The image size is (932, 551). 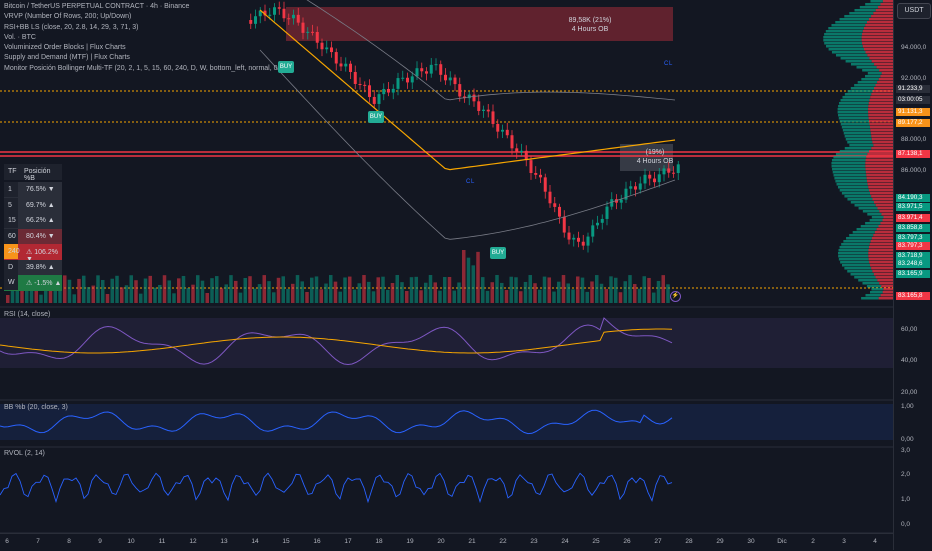 What do you see at coordinates (472, 541) in the screenshot?
I see `time-label: 21` at bounding box center [472, 541].